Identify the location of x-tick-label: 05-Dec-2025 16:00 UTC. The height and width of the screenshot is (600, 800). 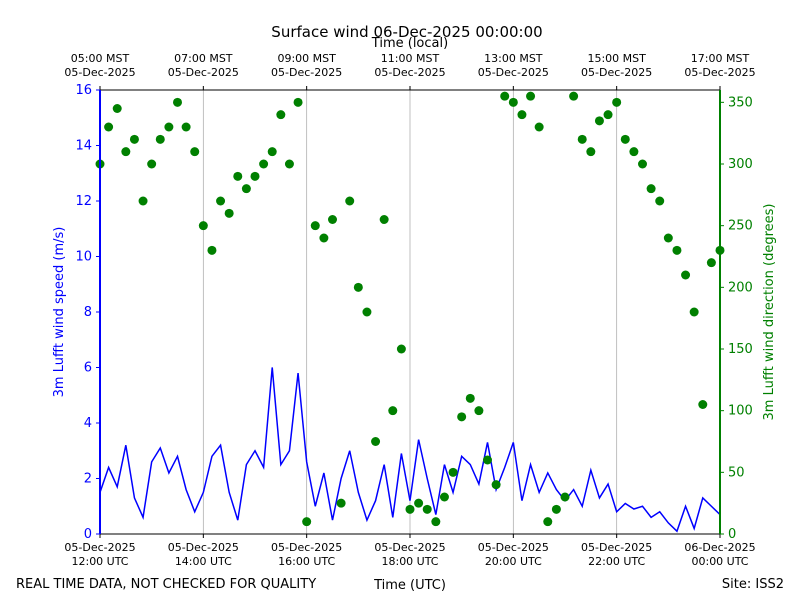
(307, 554).